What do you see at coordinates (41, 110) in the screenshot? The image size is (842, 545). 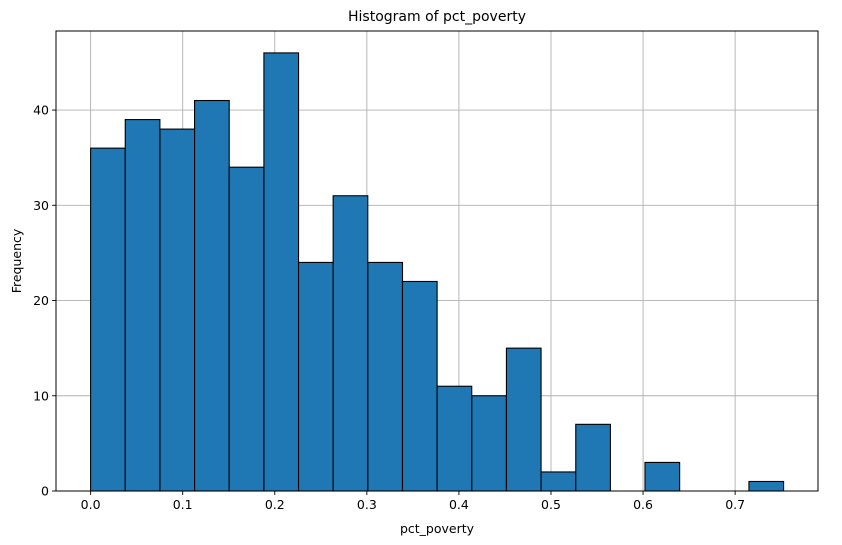 I see `y-tick-label-4: 40` at bounding box center [41, 110].